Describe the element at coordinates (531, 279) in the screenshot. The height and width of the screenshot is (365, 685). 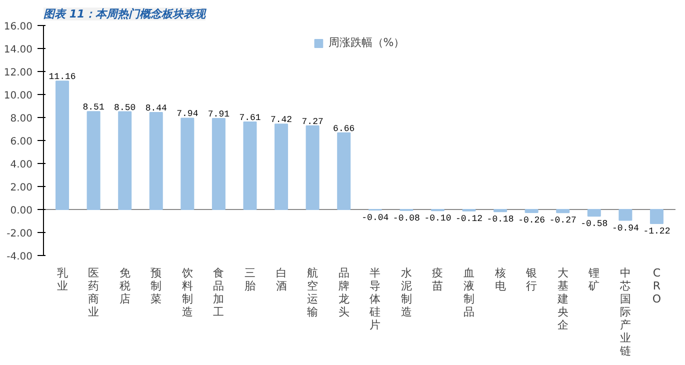
I see `x-tick-label: 银行` at that location.